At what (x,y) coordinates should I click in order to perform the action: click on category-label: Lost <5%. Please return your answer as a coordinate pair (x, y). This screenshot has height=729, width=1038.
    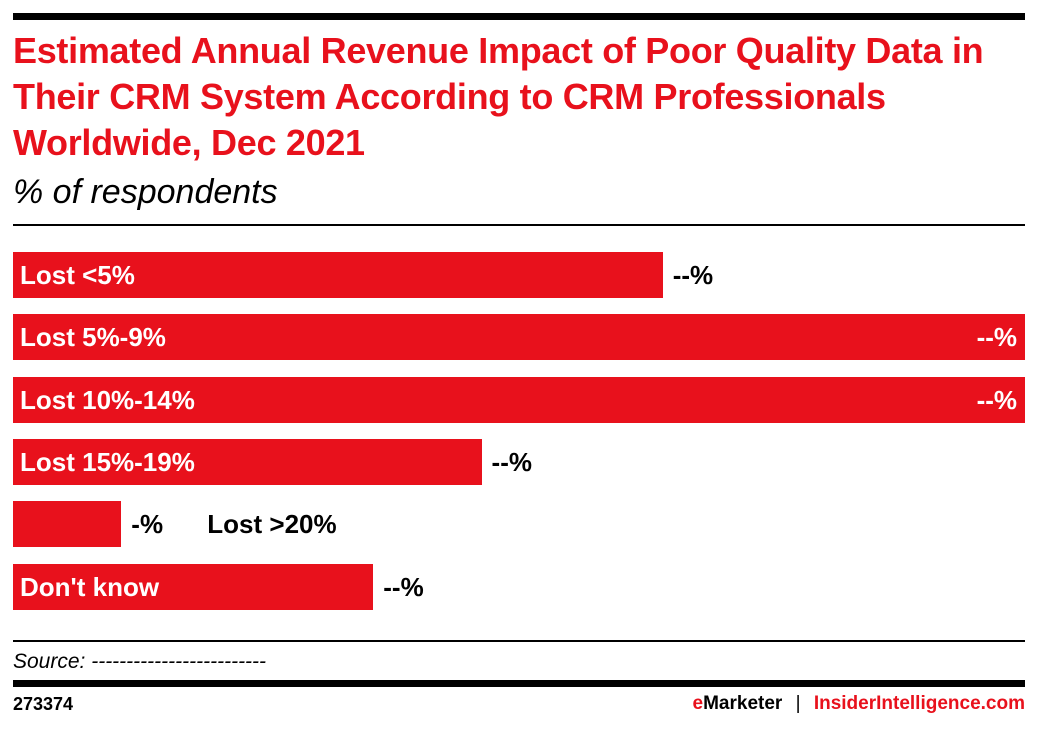
    Looking at the image, I should click on (77, 275).